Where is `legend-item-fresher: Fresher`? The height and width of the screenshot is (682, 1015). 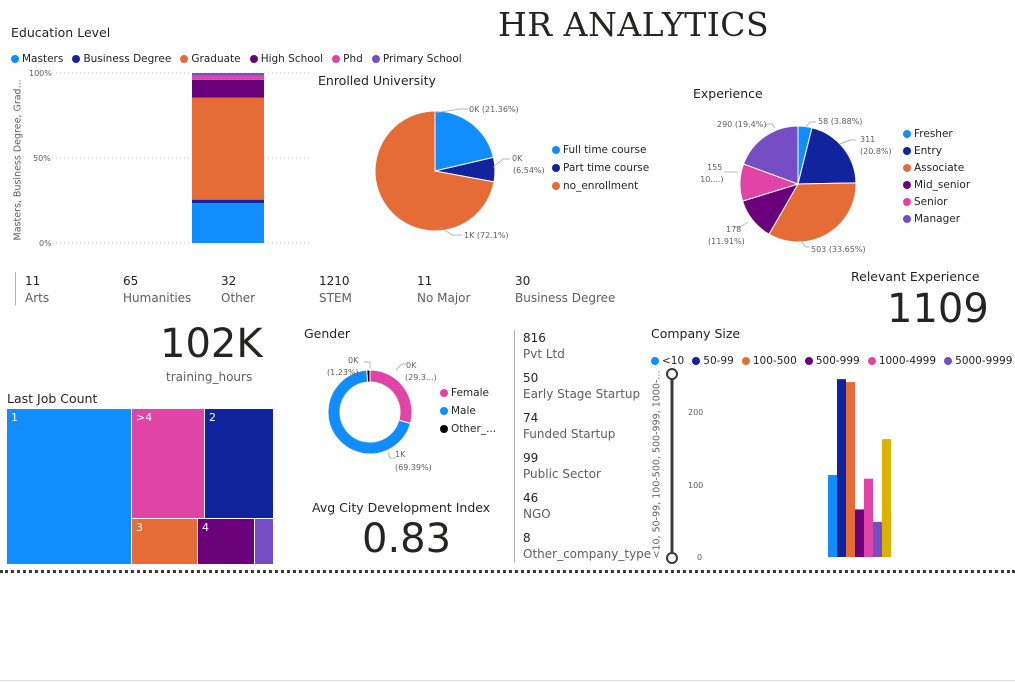
legend-item-fresher: Fresher is located at coordinates (936, 134).